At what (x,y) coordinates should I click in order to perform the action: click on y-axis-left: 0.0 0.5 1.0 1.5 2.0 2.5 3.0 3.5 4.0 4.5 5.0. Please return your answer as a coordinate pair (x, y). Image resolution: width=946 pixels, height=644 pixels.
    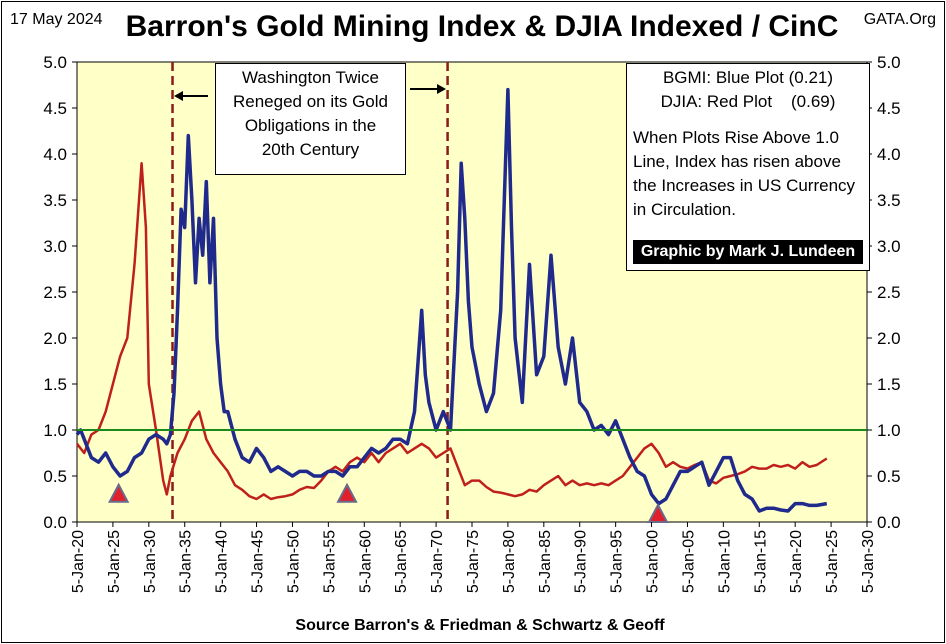
    Looking at the image, I should click on (60, 292).